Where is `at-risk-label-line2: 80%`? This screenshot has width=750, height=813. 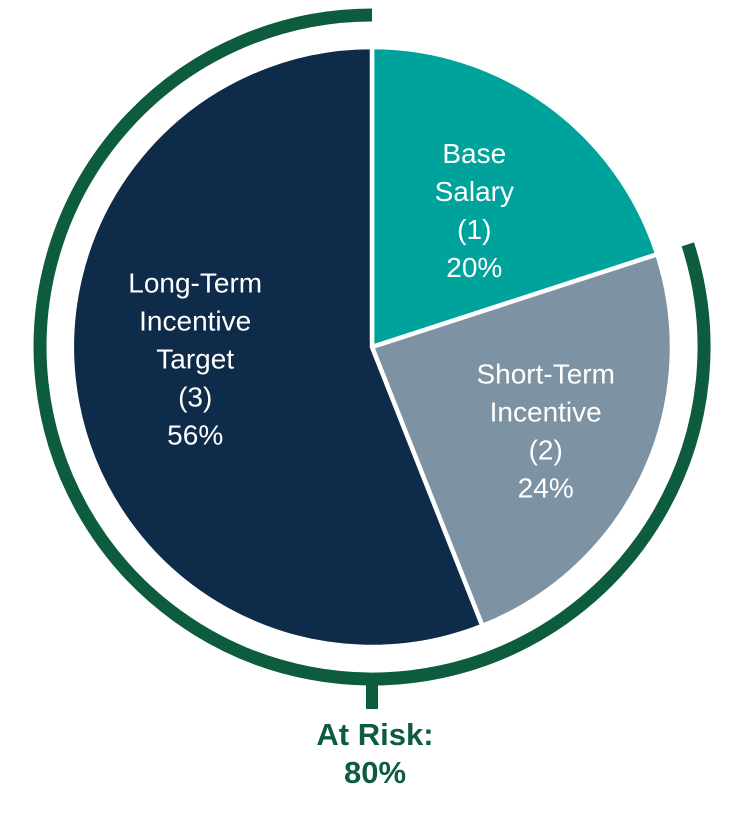
at-risk-label-line2: 80% is located at coordinates (375, 772).